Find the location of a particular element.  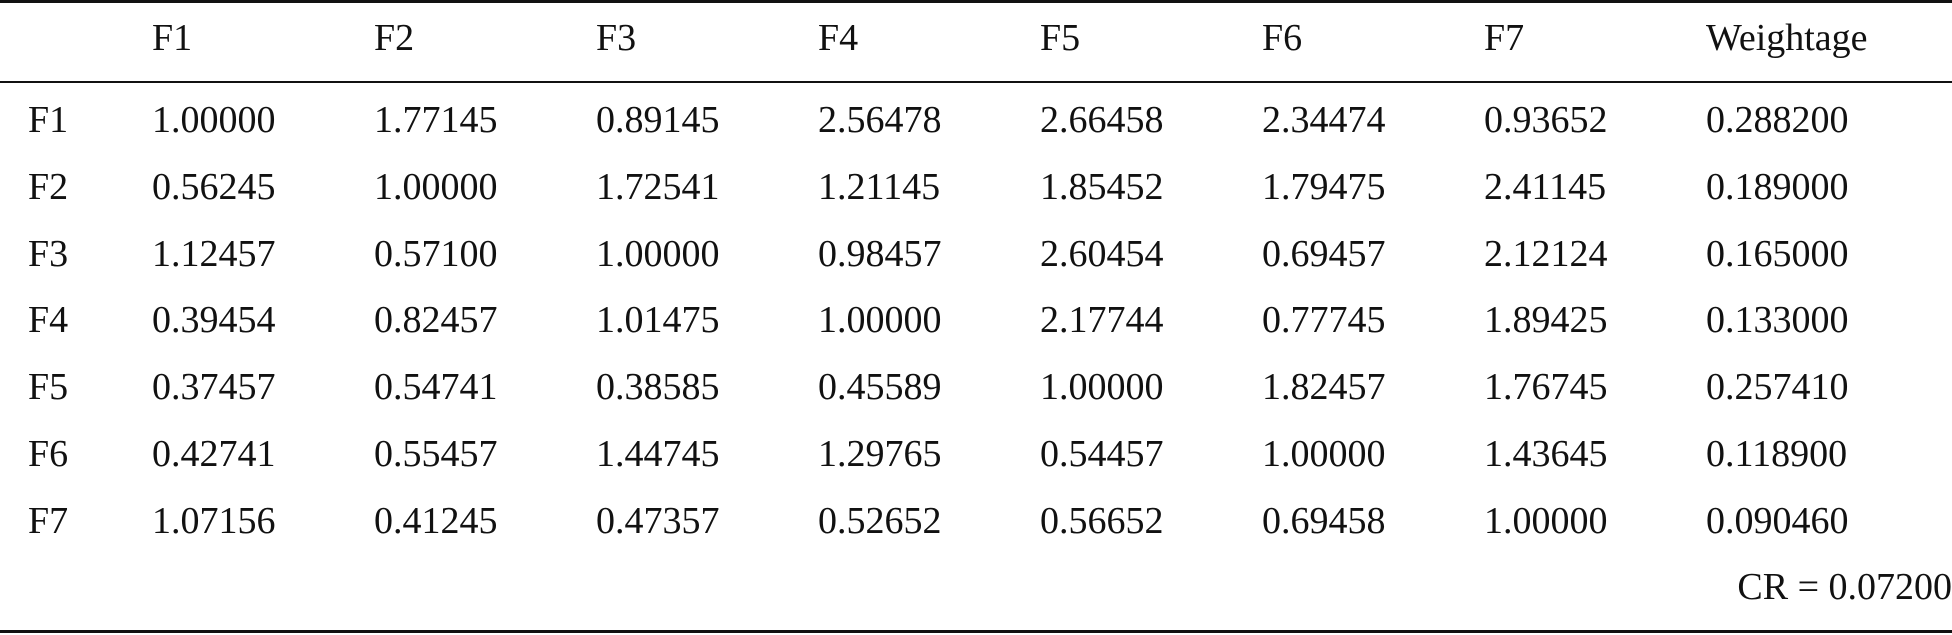

column-header: F4 is located at coordinates (838, 38).